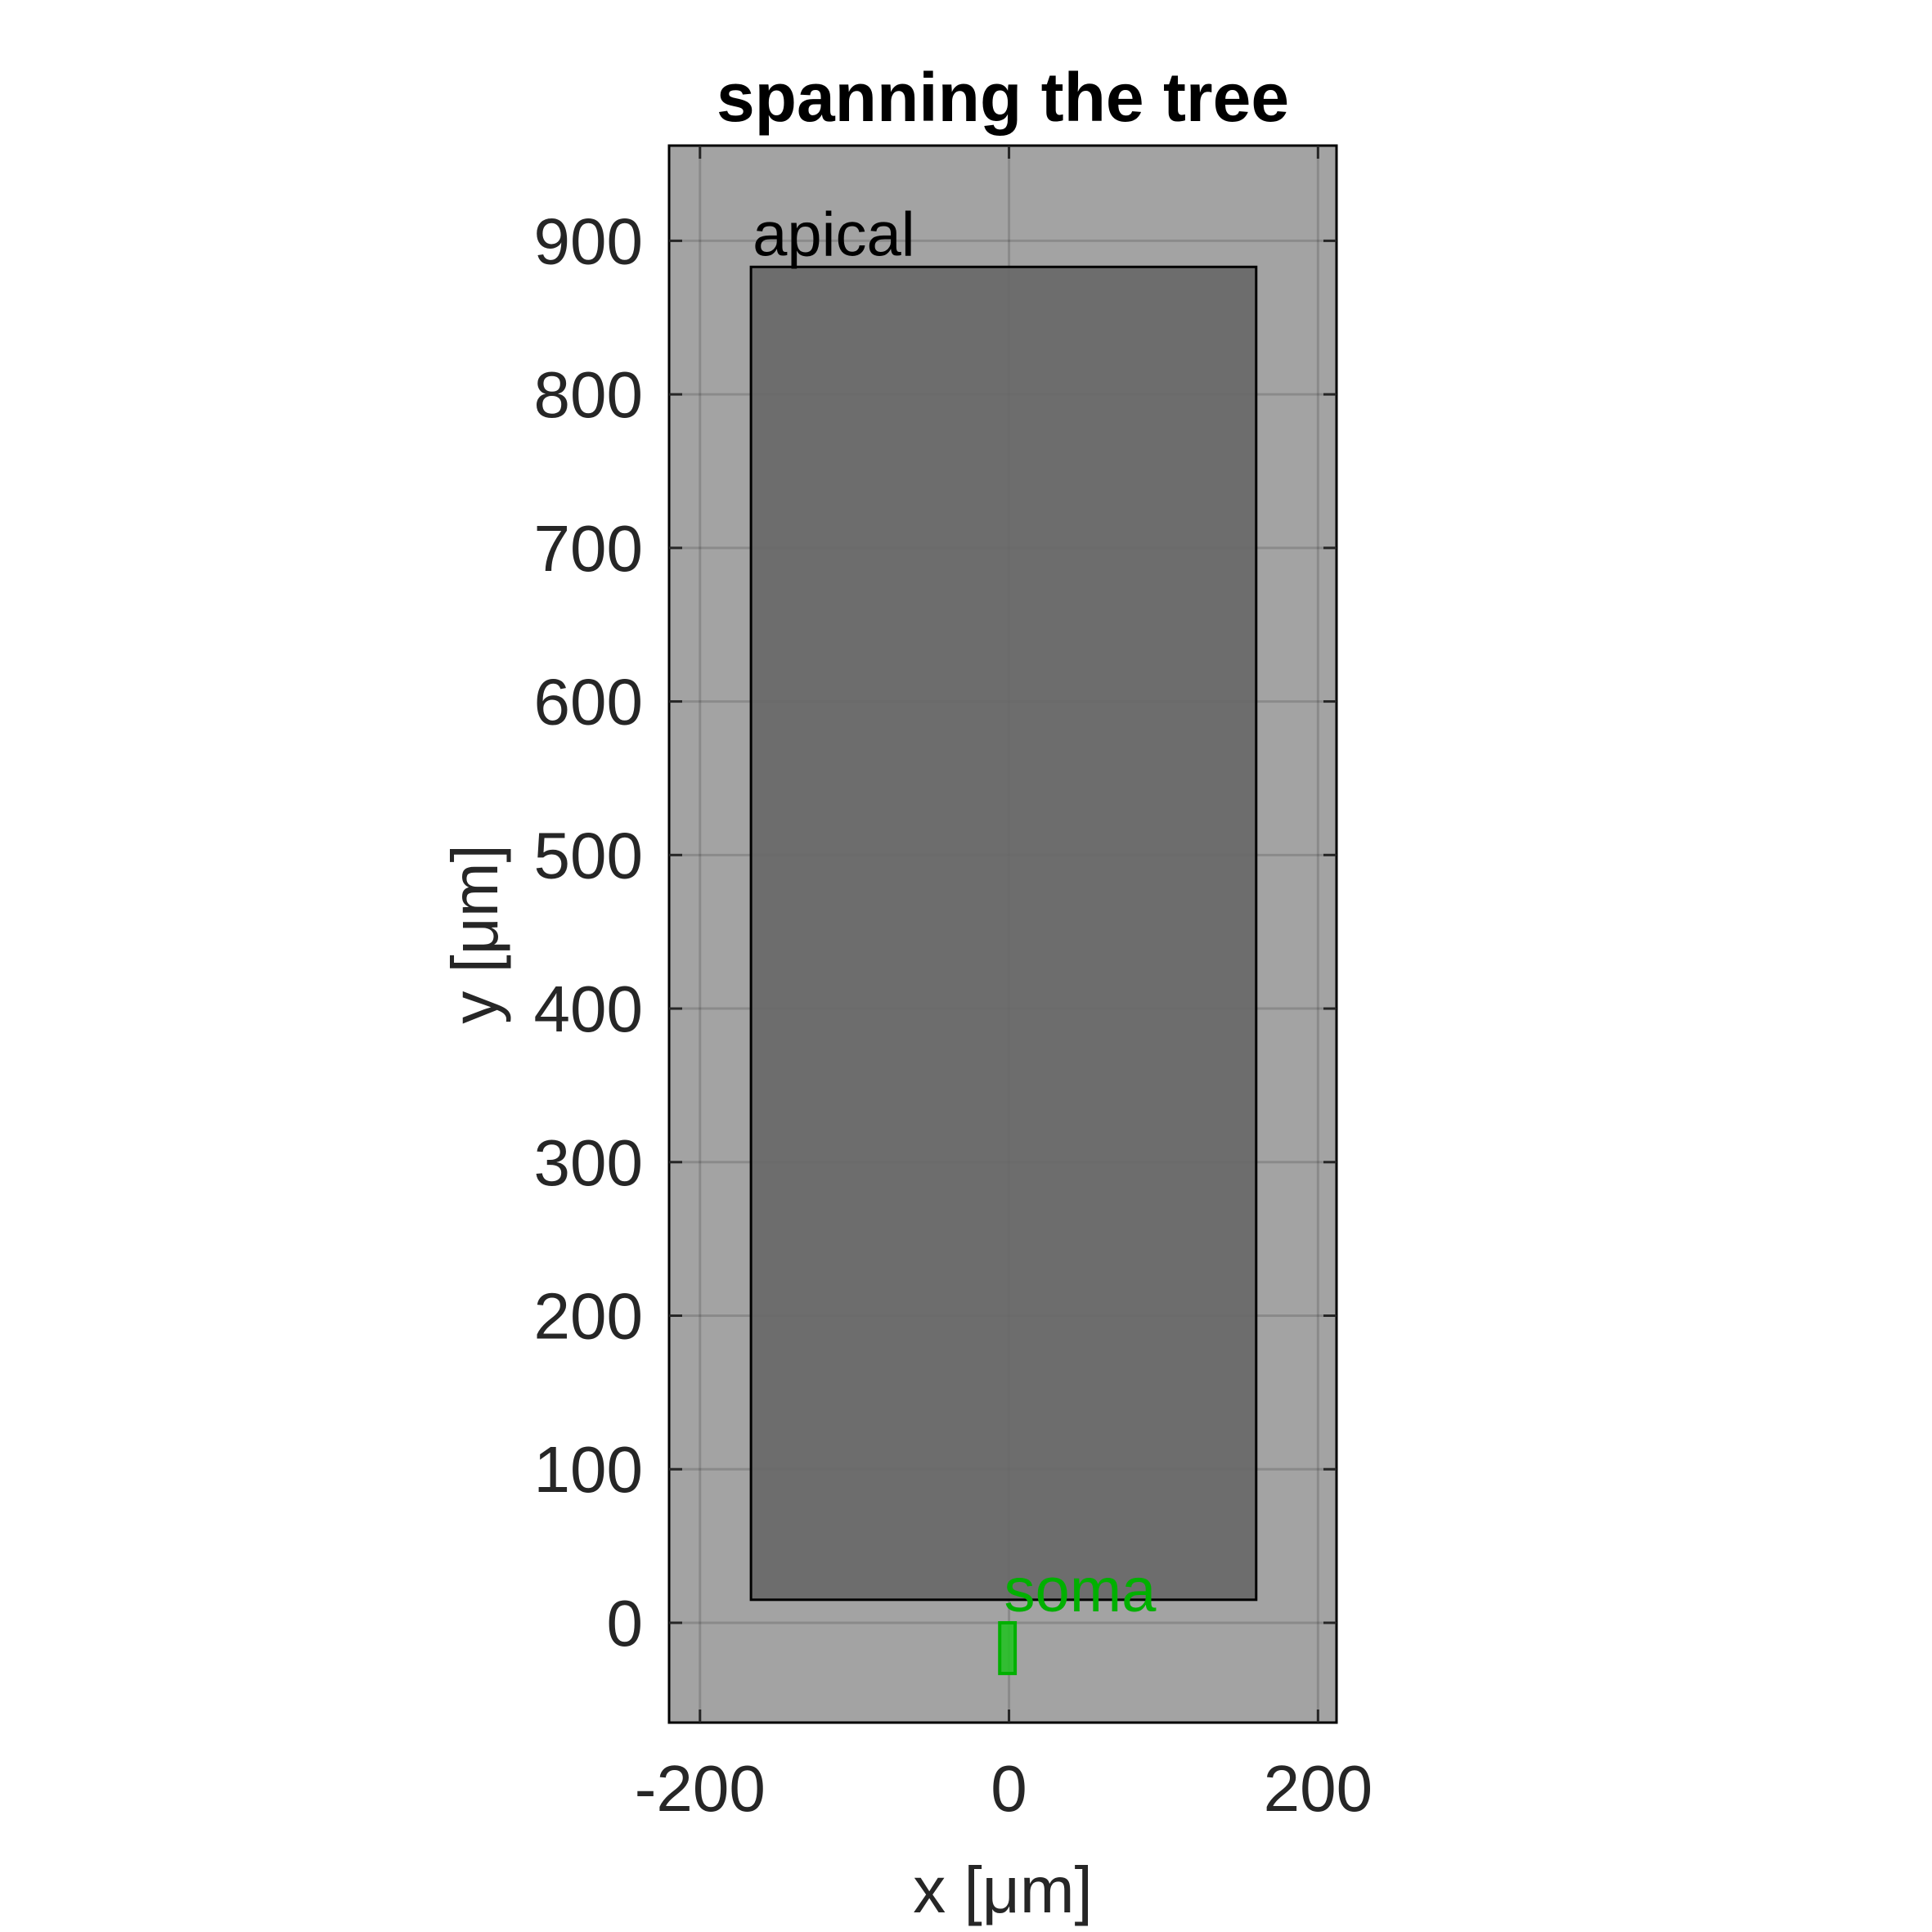  I want to click on x-tick-labels: -200 0 200, so click(1004, 1788).